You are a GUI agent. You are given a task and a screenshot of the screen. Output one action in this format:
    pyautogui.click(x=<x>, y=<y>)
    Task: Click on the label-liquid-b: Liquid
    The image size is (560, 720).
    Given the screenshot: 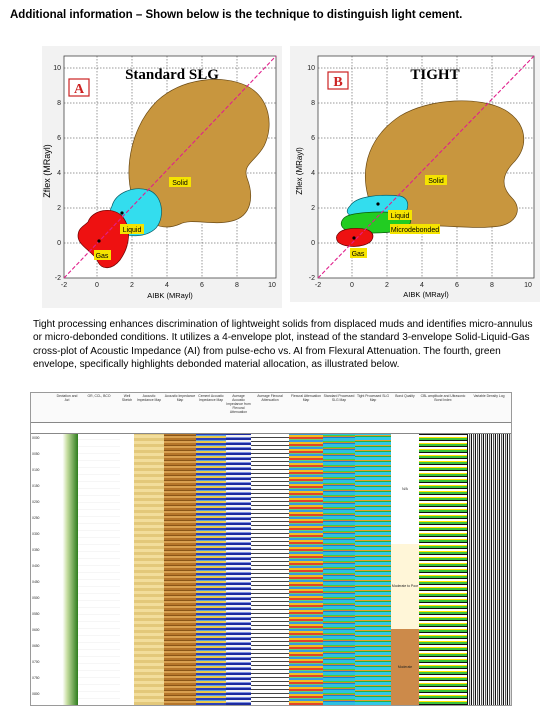 What is the action you would take?
    pyautogui.click(x=400, y=216)
    